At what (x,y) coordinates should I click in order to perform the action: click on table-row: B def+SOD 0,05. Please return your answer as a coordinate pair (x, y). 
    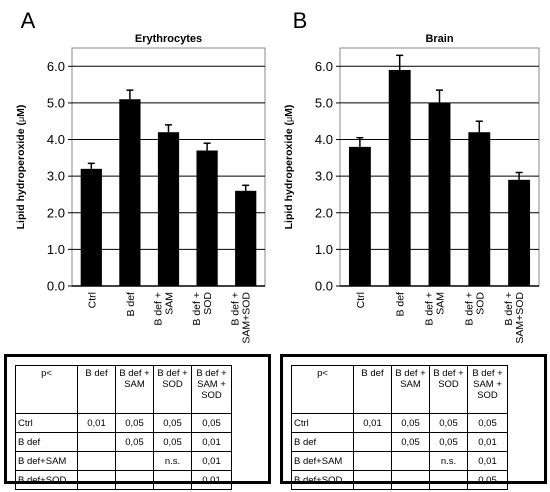
    Looking at the image, I should click on (399, 480).